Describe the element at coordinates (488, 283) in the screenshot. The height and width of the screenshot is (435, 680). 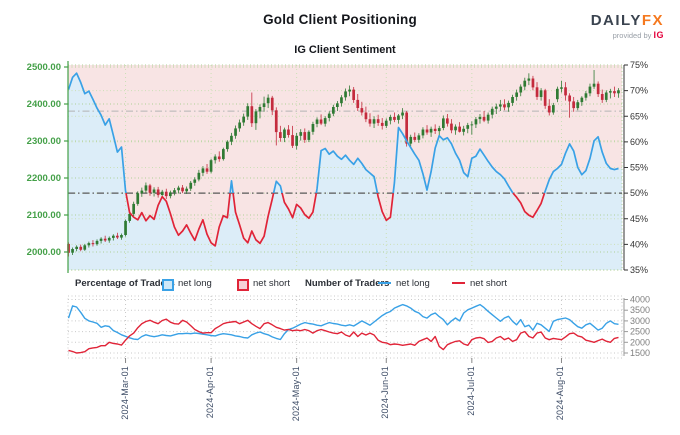
I see `legend-num-net-short-label: net short` at that location.